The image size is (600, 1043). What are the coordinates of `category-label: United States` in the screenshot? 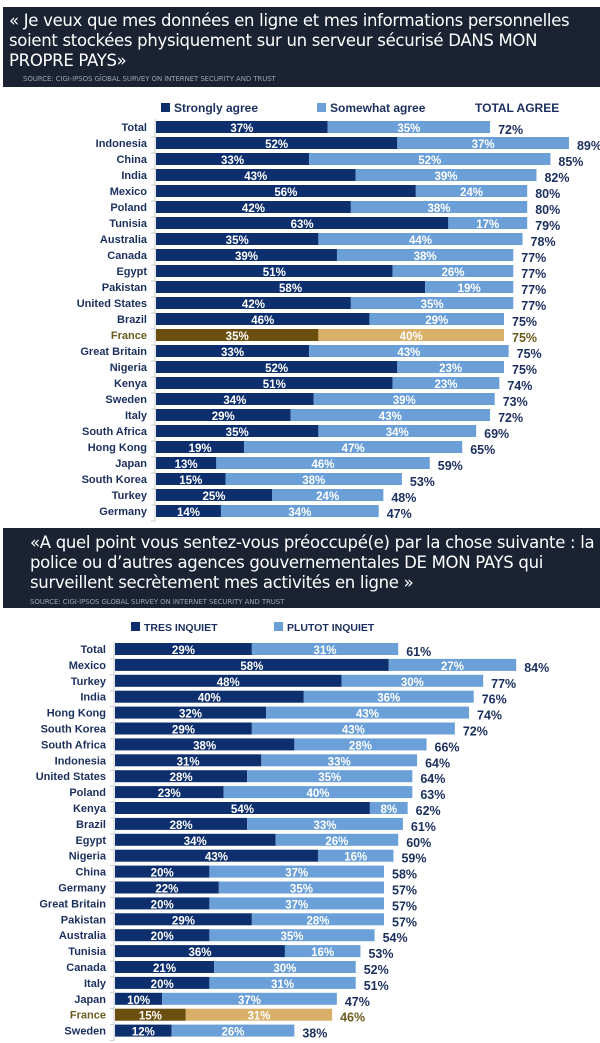 It's located at (112, 304).